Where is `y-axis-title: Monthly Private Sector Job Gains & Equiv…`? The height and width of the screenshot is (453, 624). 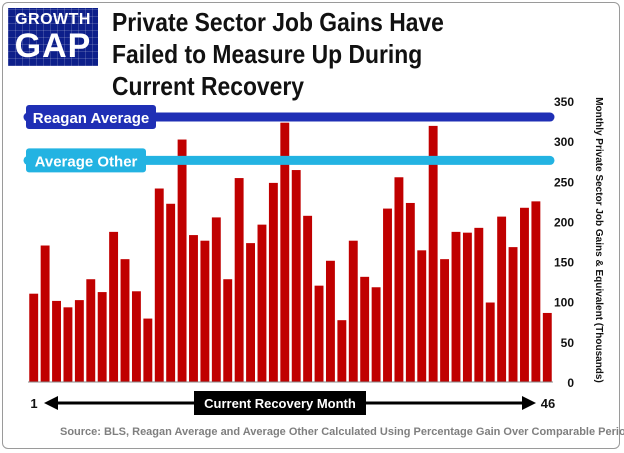
y-axis-title: Monthly Private Sector Job Gains & Equiv… is located at coordinates (598, 240).